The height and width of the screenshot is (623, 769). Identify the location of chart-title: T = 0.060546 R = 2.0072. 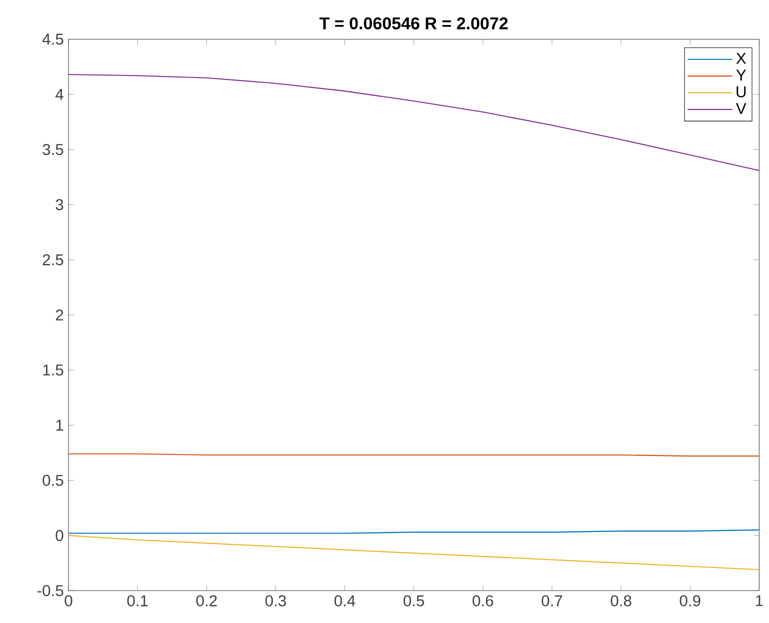
(413, 23).